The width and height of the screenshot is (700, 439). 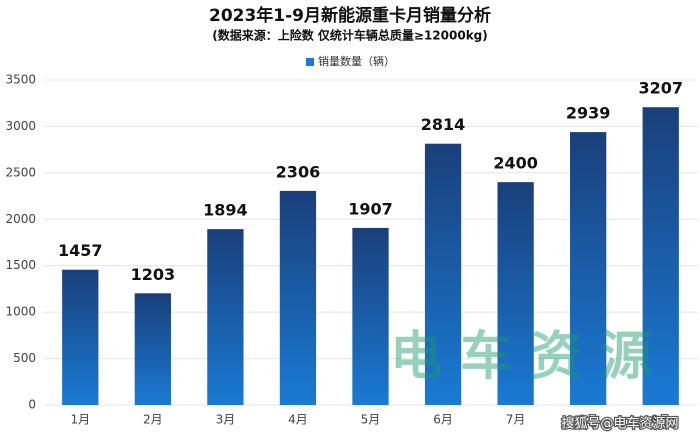 What do you see at coordinates (20, 312) in the screenshot?
I see `y-tick-label: 1000` at bounding box center [20, 312].